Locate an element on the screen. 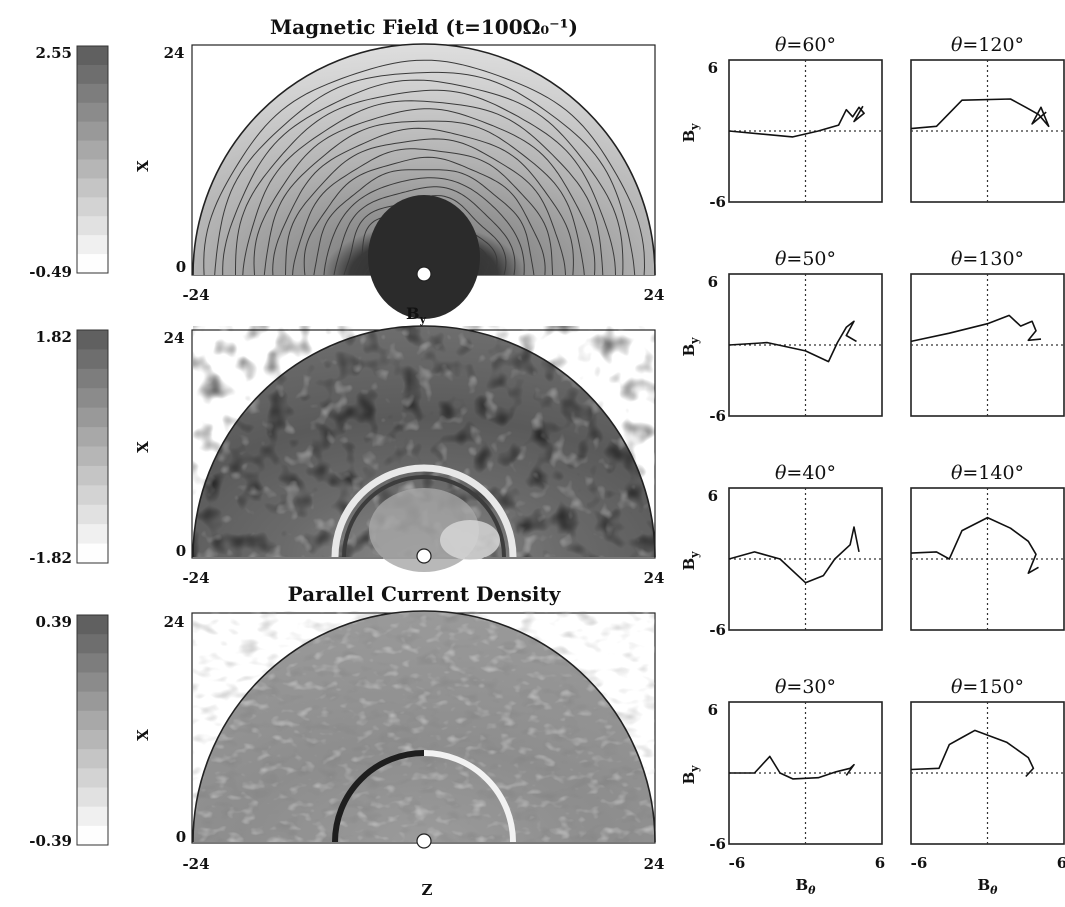 This screenshot has width=1065, height=907. panel-bottom-planet is located at coordinates (424, 841).